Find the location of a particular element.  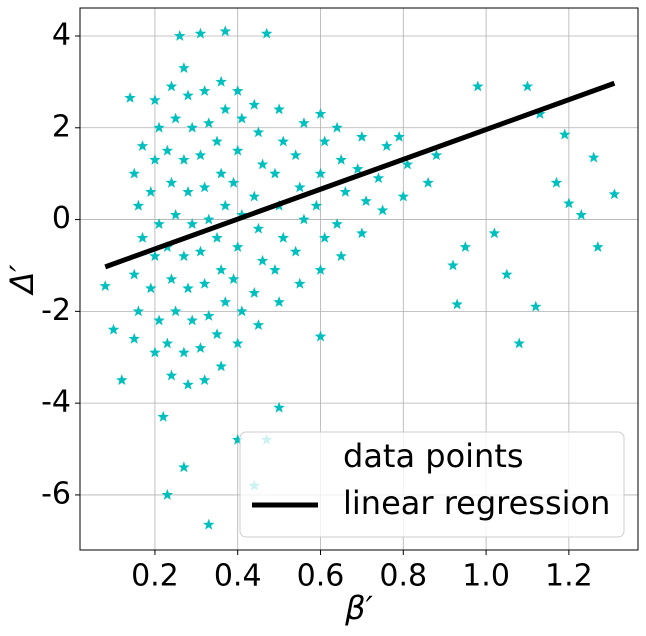

legend-box is located at coordinates (432, 484).